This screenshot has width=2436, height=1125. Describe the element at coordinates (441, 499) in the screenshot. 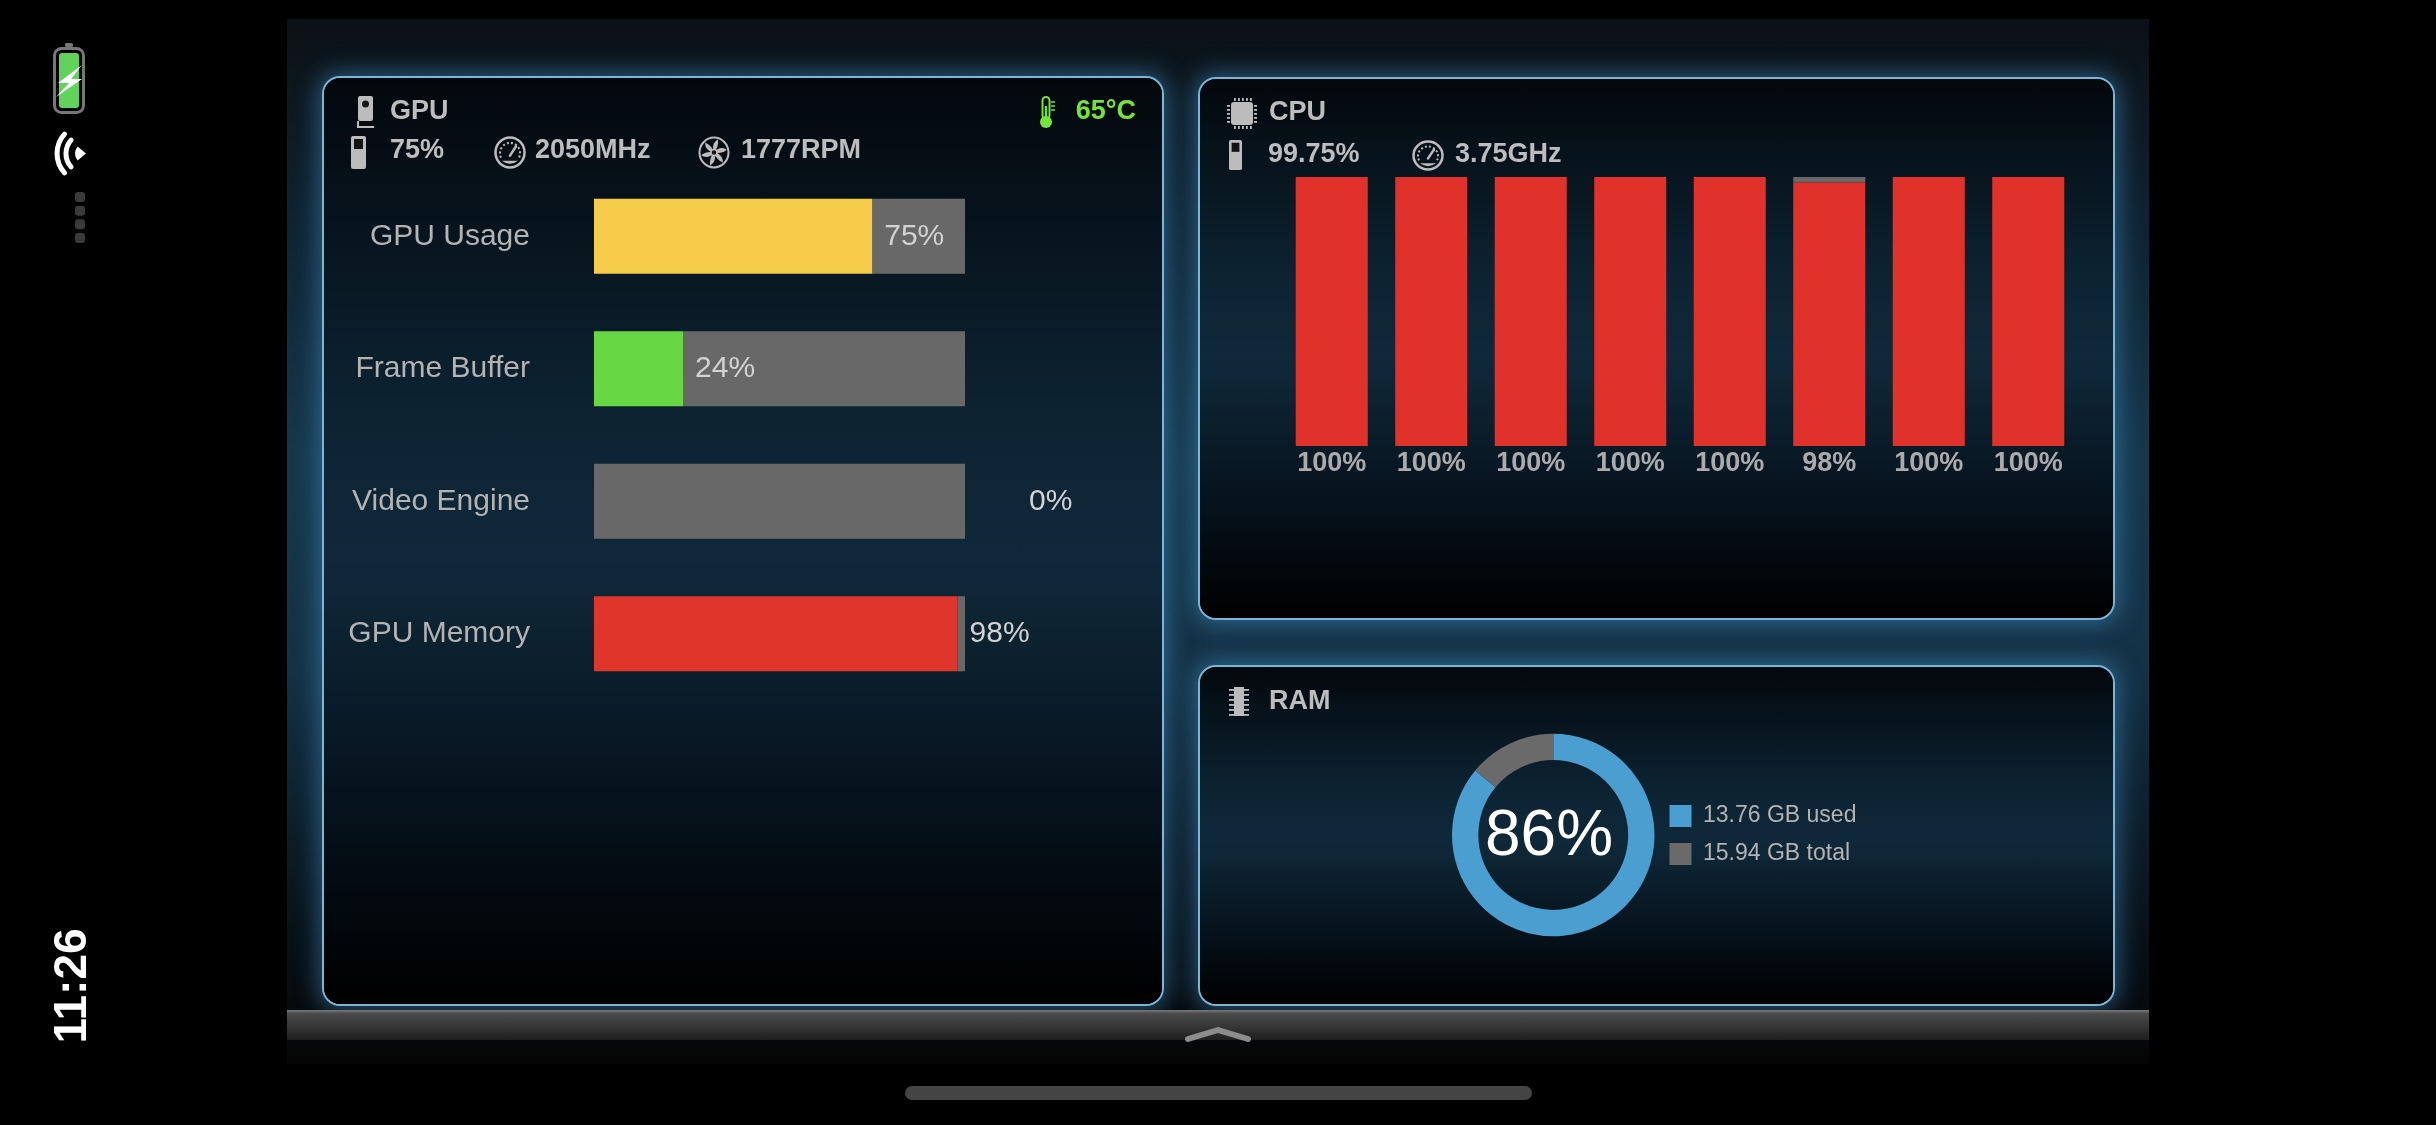

I see `y-tick-label: Video Engine` at that location.